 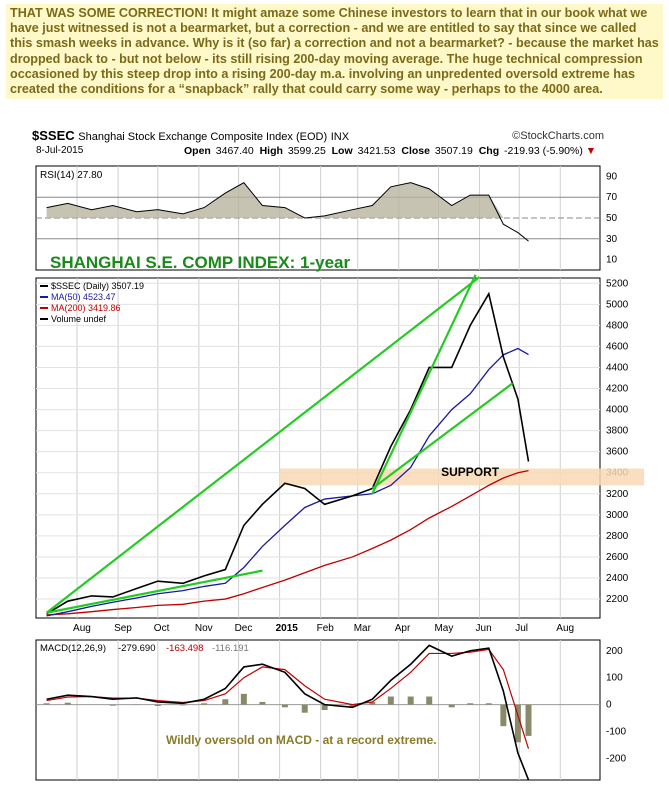 I want to click on macd-legend-label: MACD(12,26,9), so click(x=73, y=648).